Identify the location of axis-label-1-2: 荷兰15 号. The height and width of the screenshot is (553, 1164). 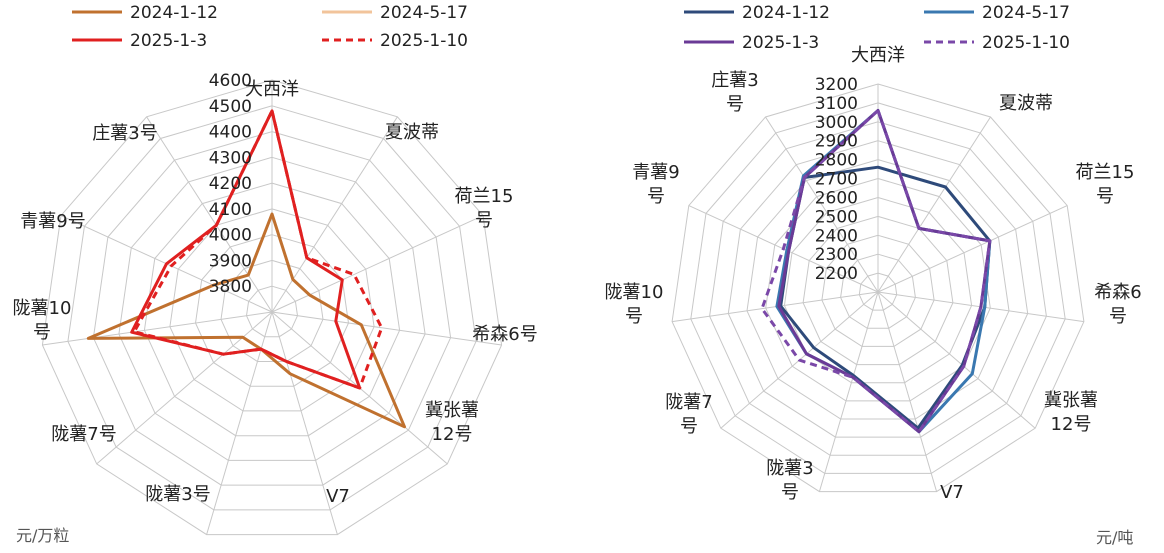
(1105, 184).